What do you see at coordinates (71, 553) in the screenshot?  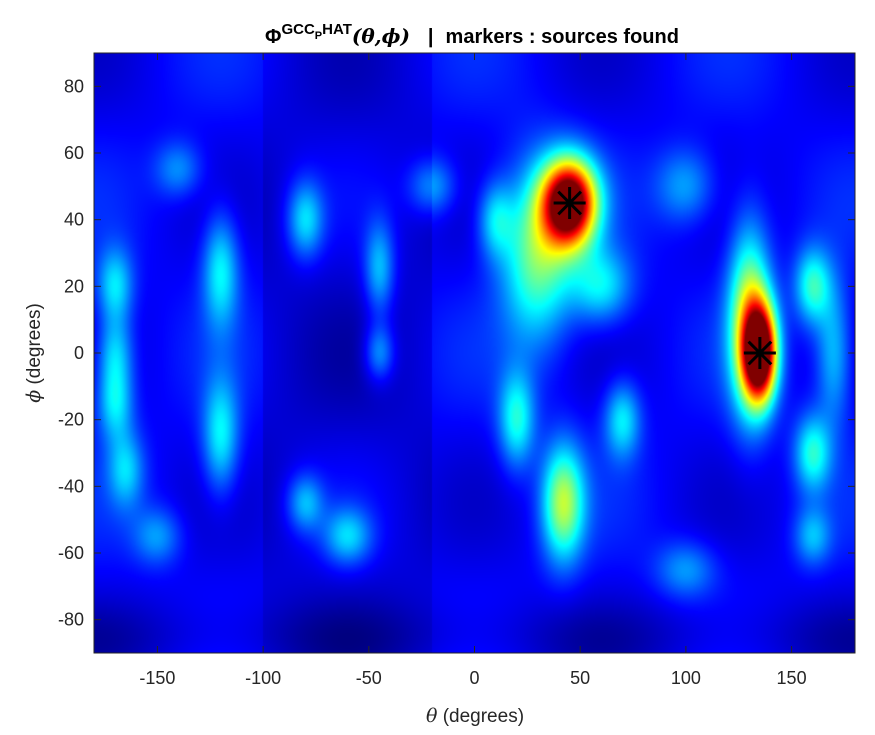 I see `y-tick-label: -60` at bounding box center [71, 553].